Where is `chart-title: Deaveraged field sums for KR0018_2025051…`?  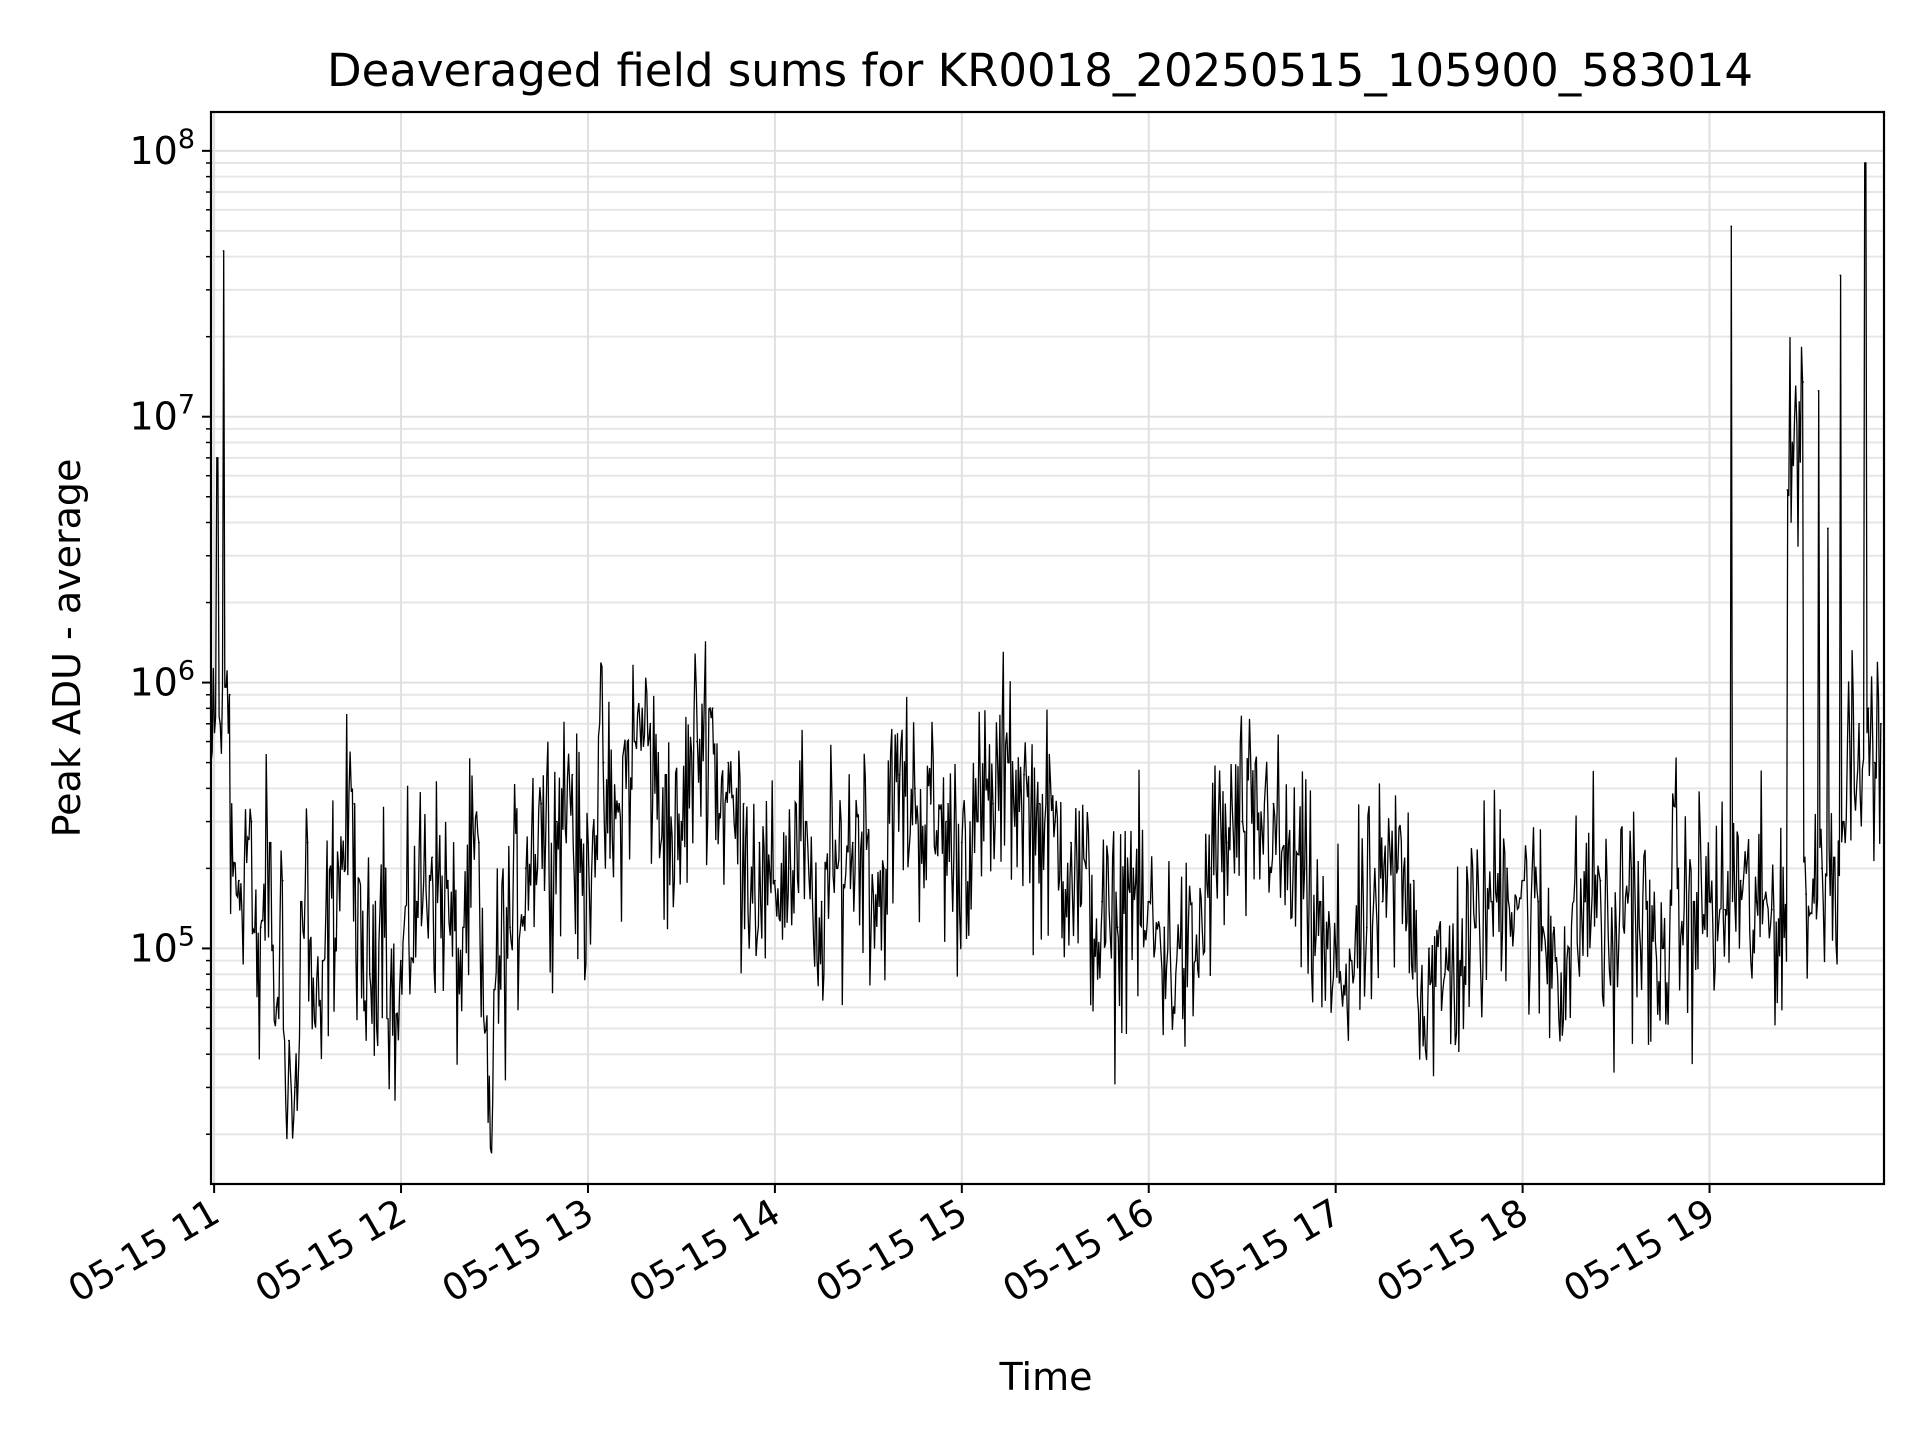
chart-title: Deaveraged field sums for KR0018_2025051… is located at coordinates (1040, 70).